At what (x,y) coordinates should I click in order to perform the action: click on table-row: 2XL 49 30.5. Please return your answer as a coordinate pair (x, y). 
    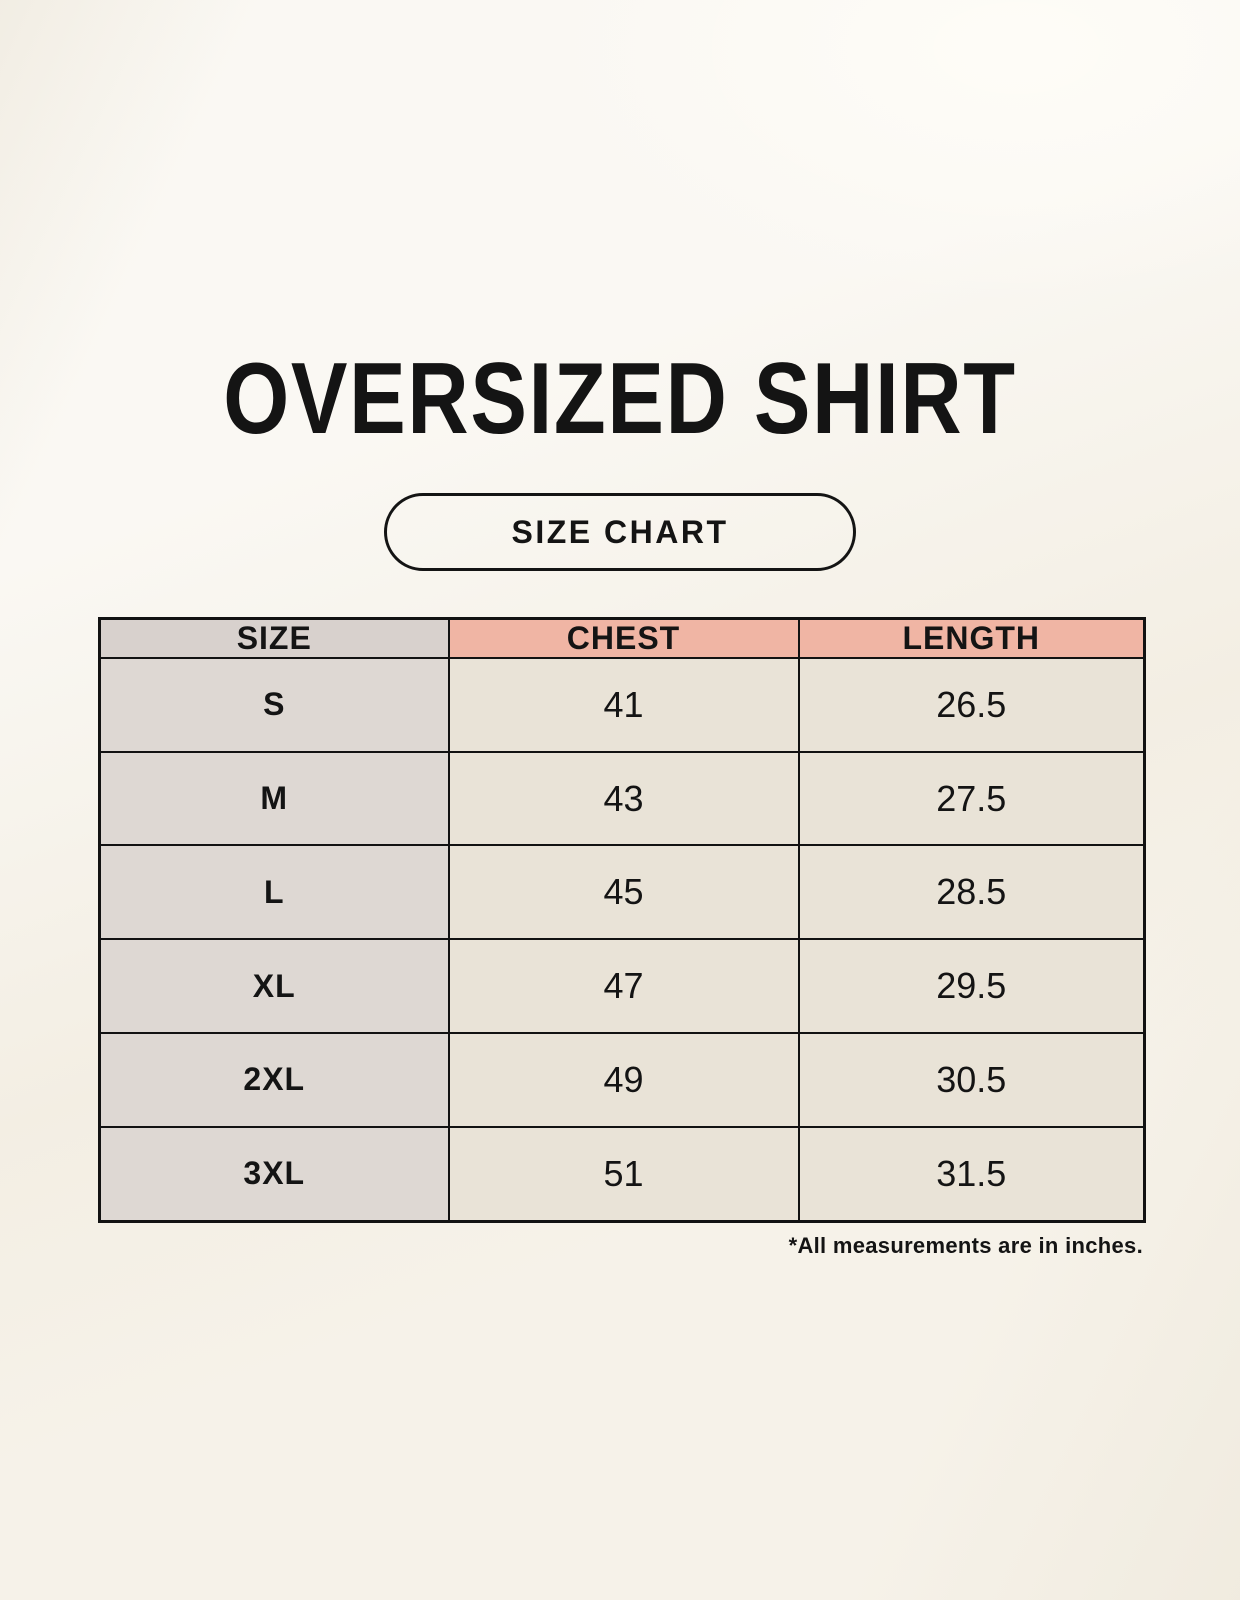
    Looking at the image, I should click on (622, 1079).